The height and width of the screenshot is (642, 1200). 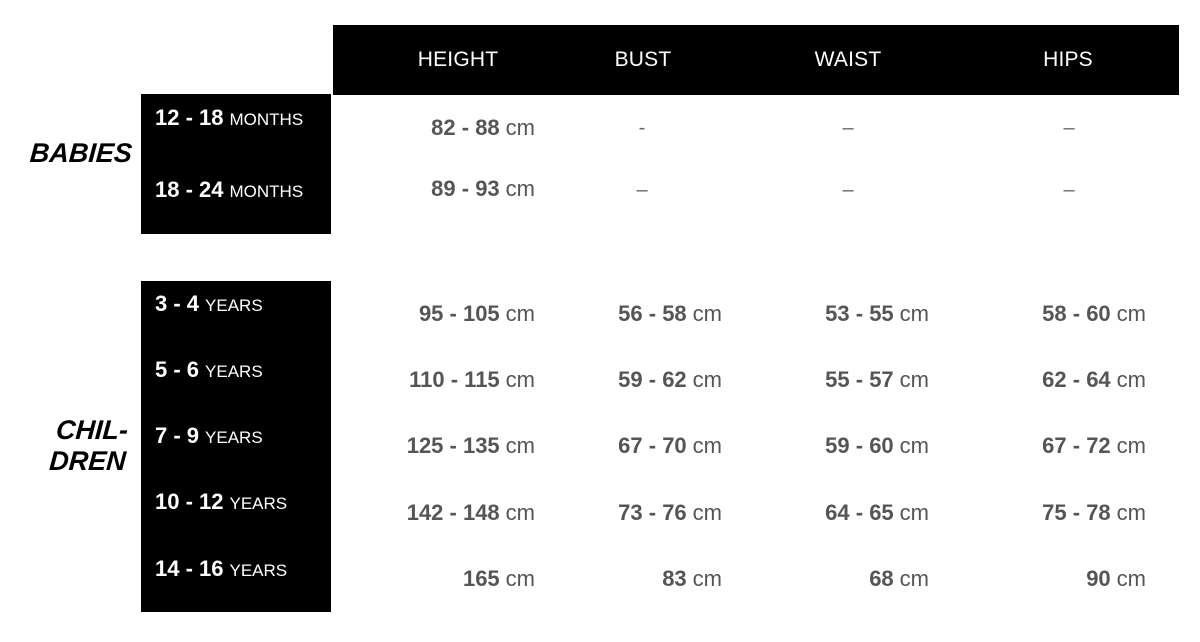 What do you see at coordinates (89, 445) in the screenshot?
I see `group-label-children: CHIL- DREN` at bounding box center [89, 445].